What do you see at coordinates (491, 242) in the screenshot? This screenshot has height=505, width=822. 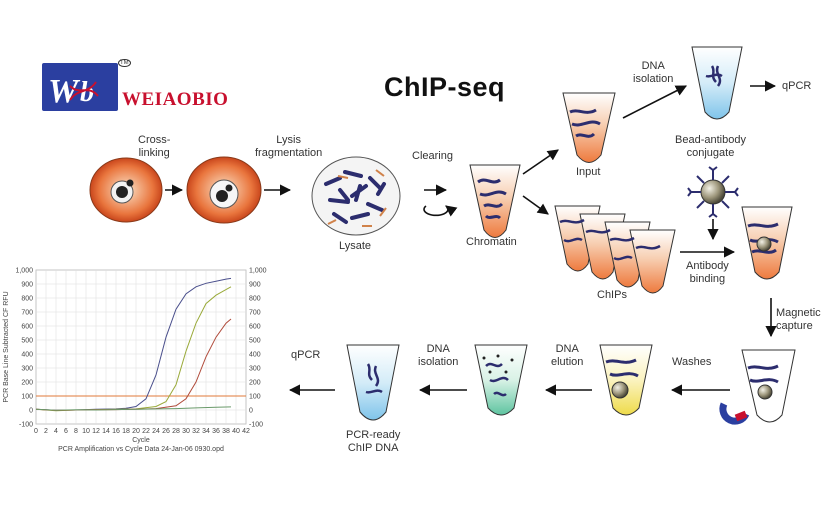 I see `chromatin-label: Chromatin` at bounding box center [491, 242].